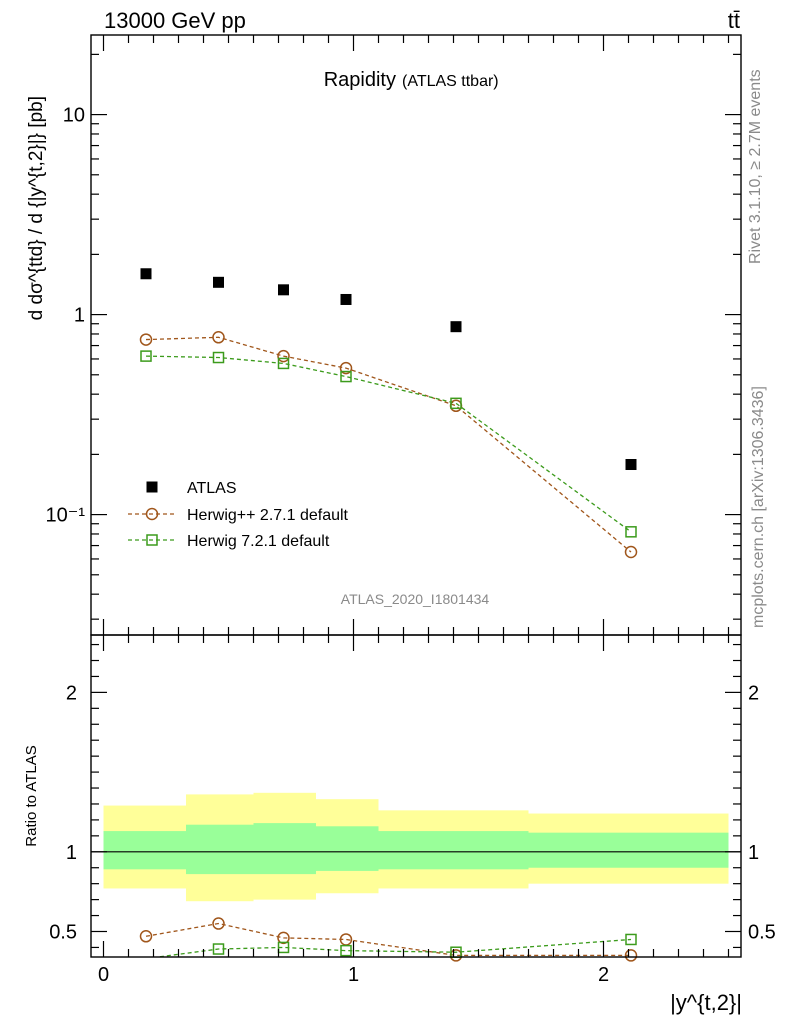  Describe the element at coordinates (175, 20) in the screenshot. I see `energy-label: 13000 GeV pp` at that location.